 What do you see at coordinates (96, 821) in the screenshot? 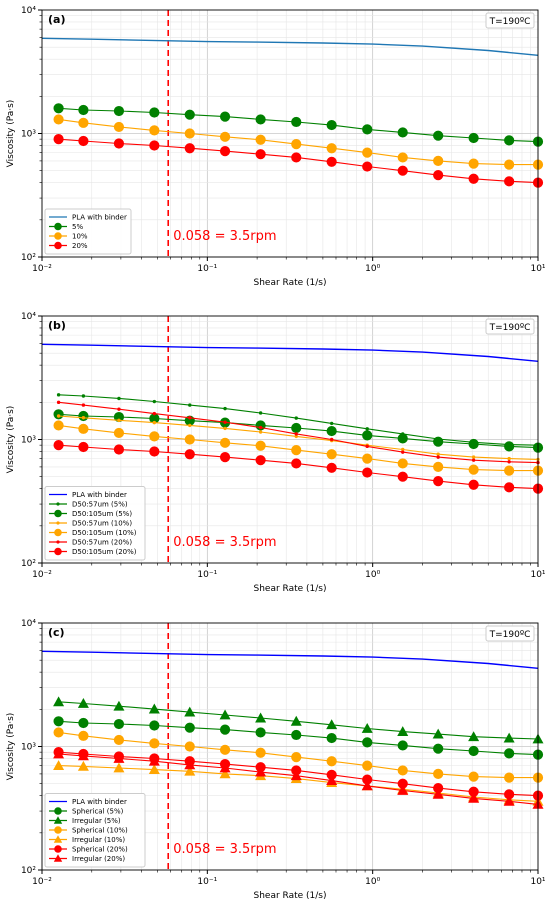
I see `legend-label: Irregular (5%)` at bounding box center [96, 821].